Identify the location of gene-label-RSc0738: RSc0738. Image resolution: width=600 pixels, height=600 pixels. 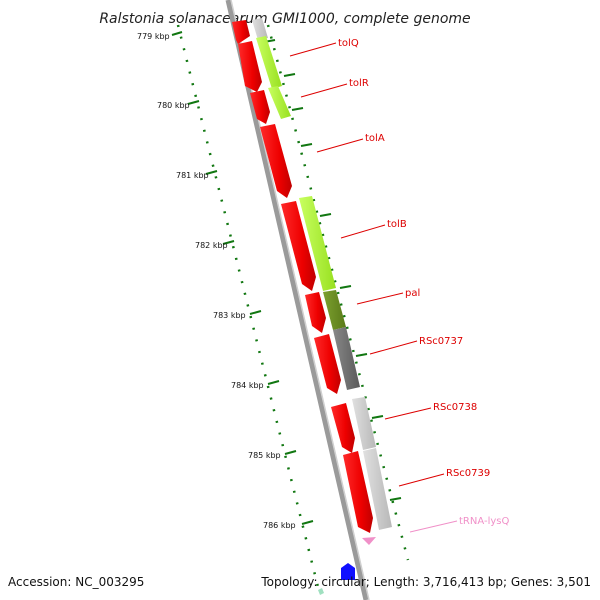
(455, 407).